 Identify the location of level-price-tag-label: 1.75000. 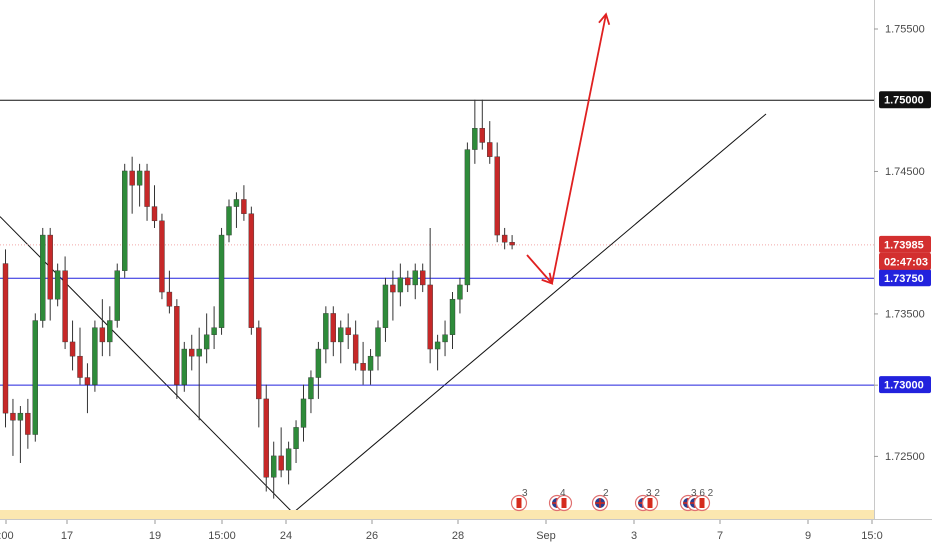
(904, 101).